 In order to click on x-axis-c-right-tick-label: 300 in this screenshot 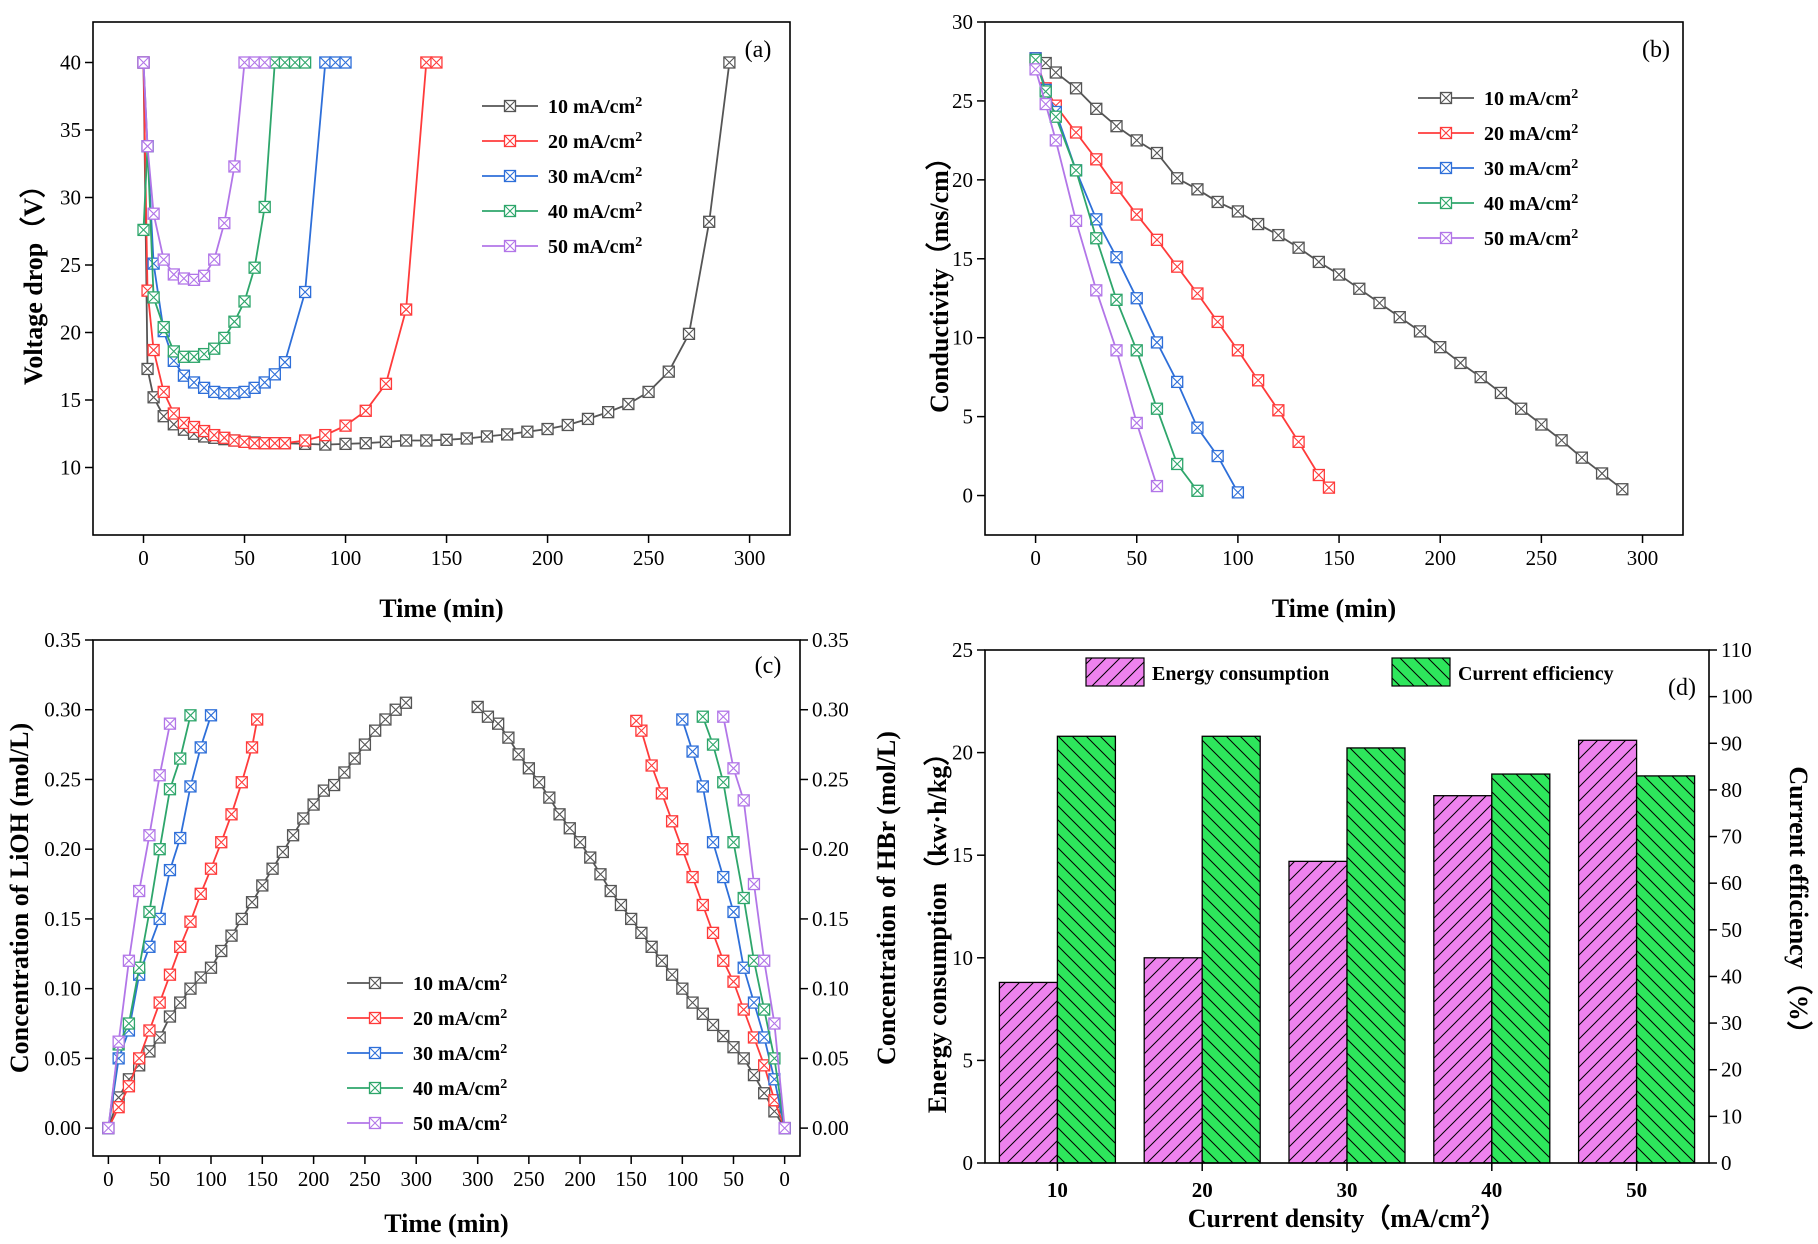, I will do `click(478, 1179)`.